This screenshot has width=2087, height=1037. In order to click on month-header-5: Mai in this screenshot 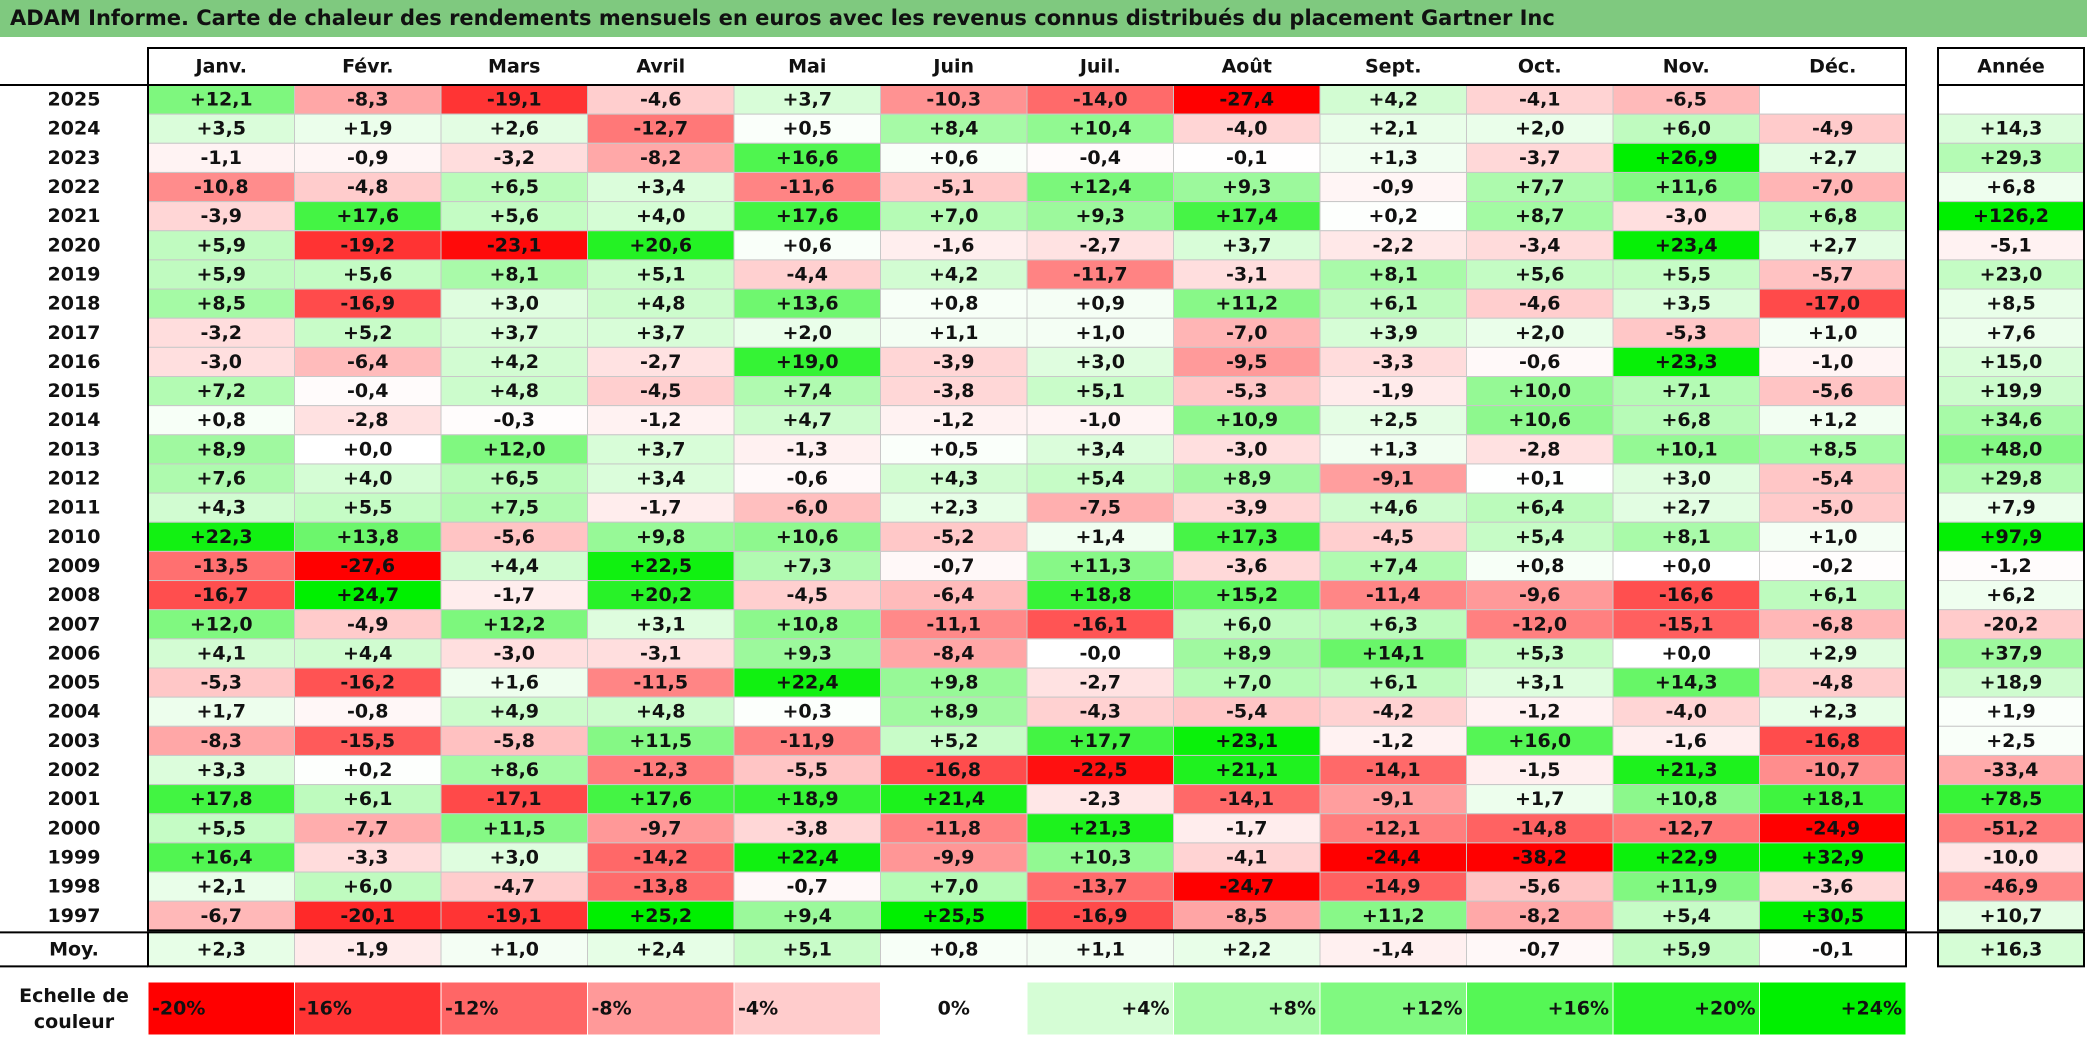, I will do `click(807, 67)`.